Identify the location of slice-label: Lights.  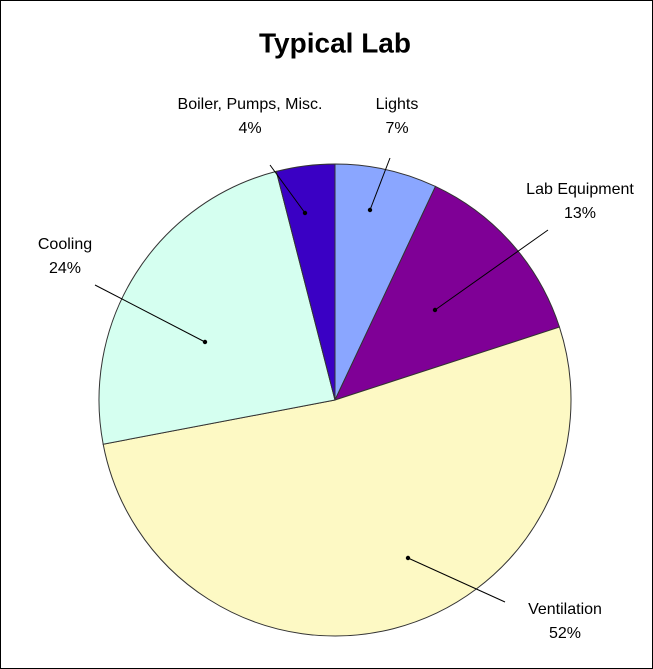
(397, 104).